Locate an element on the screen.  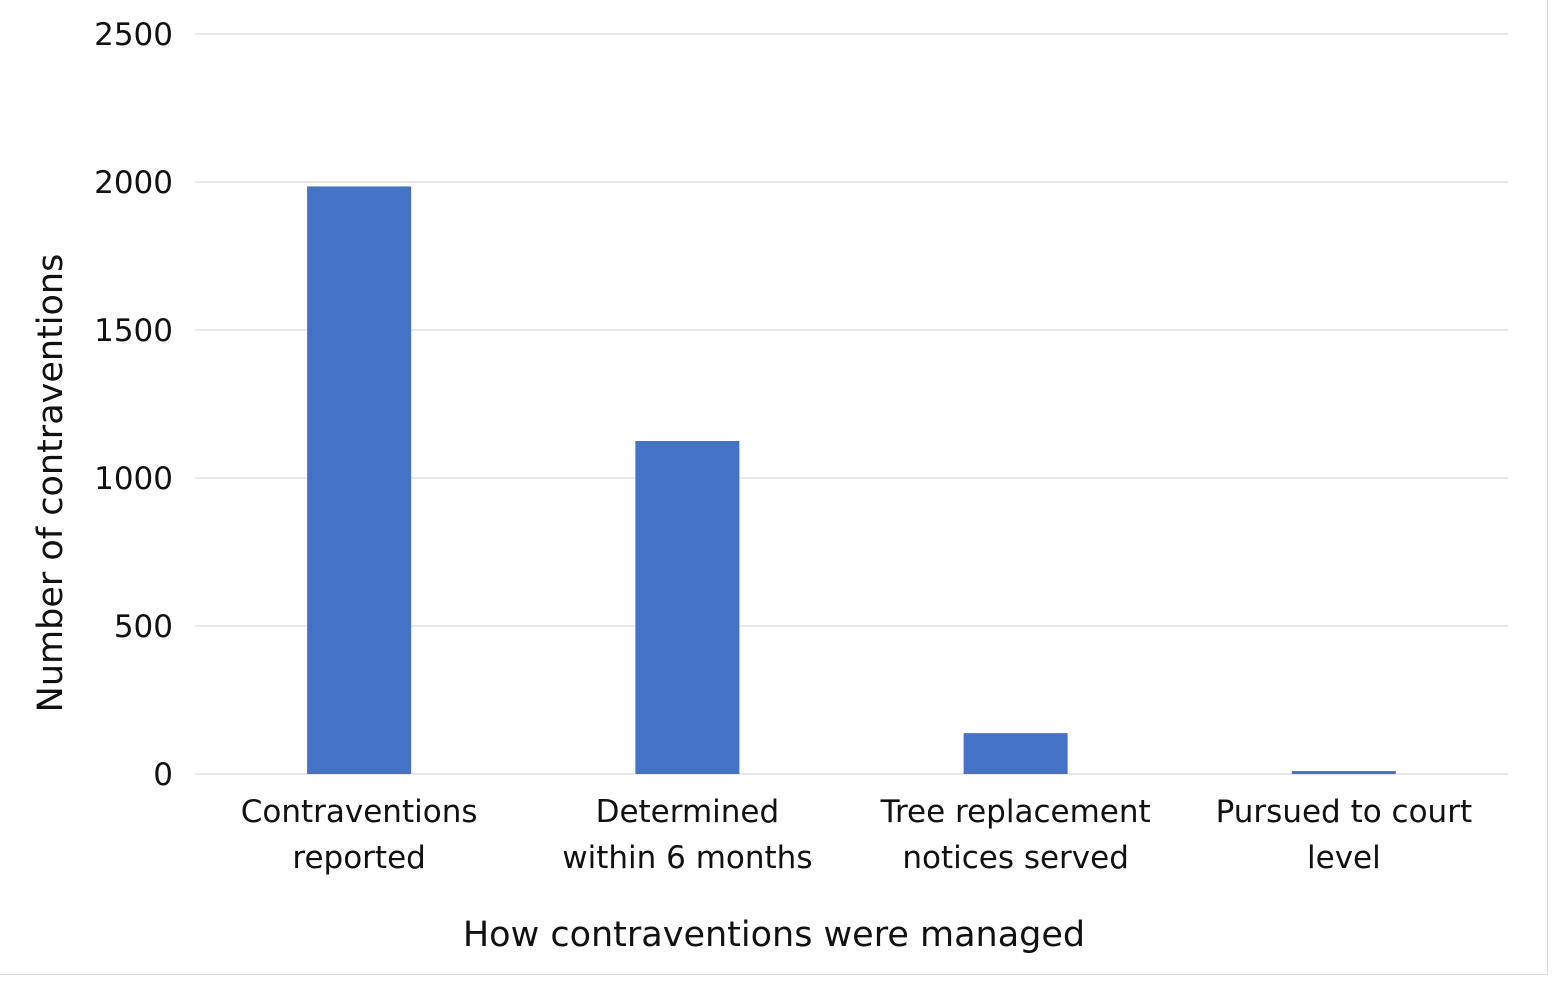
y-tick-label: 2500 is located at coordinates (133, 35).